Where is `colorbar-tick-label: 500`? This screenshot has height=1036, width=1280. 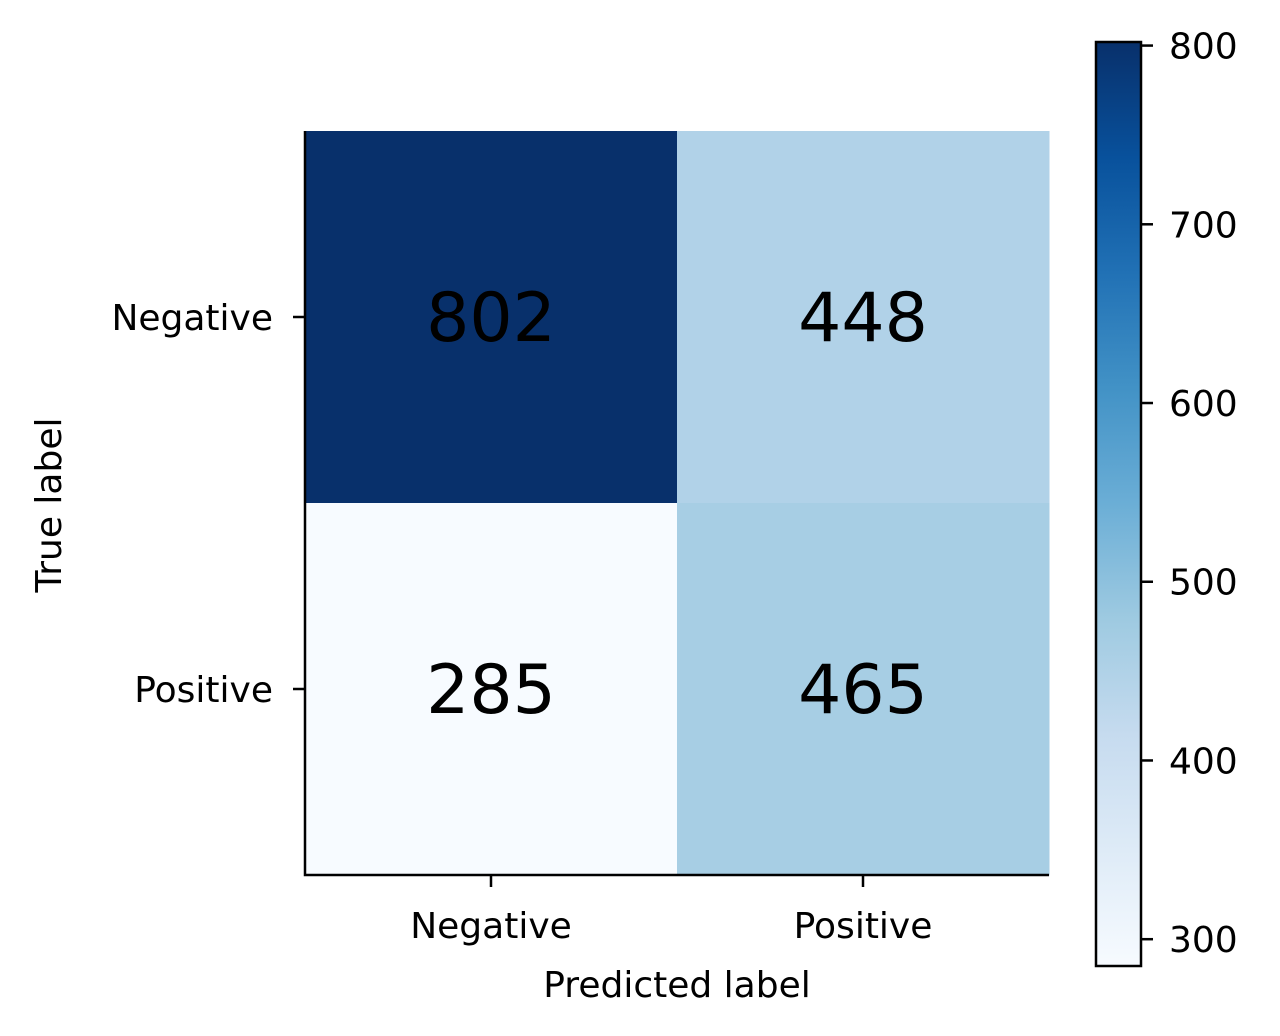
colorbar-tick-label: 500 is located at coordinates (1203, 583).